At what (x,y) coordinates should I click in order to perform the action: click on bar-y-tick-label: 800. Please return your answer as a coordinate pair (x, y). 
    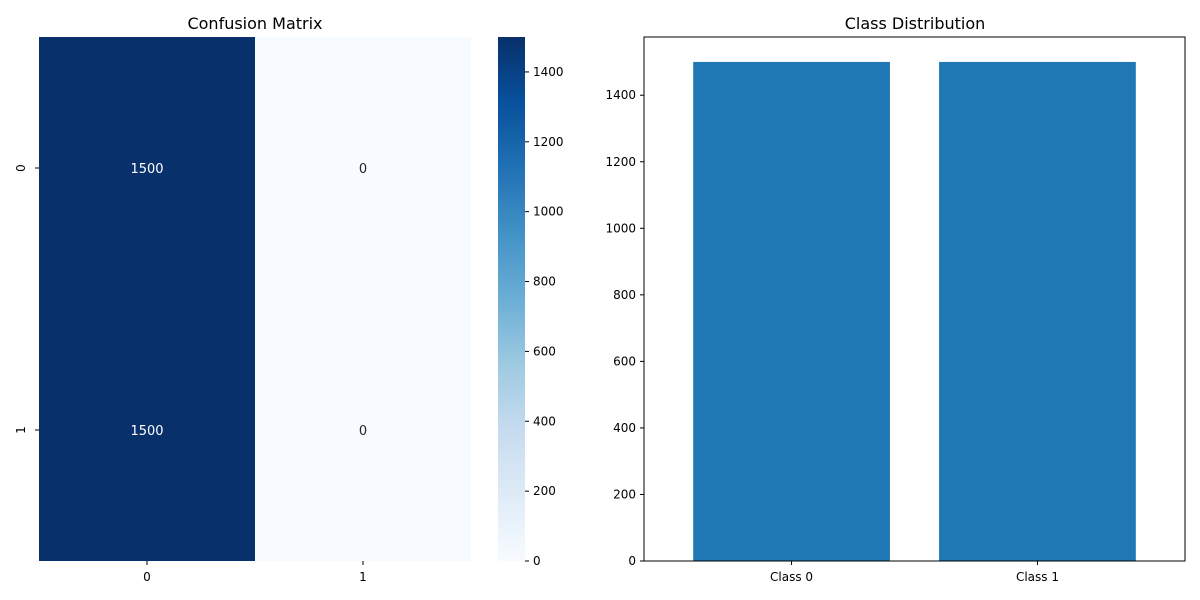
    Looking at the image, I should click on (624, 295).